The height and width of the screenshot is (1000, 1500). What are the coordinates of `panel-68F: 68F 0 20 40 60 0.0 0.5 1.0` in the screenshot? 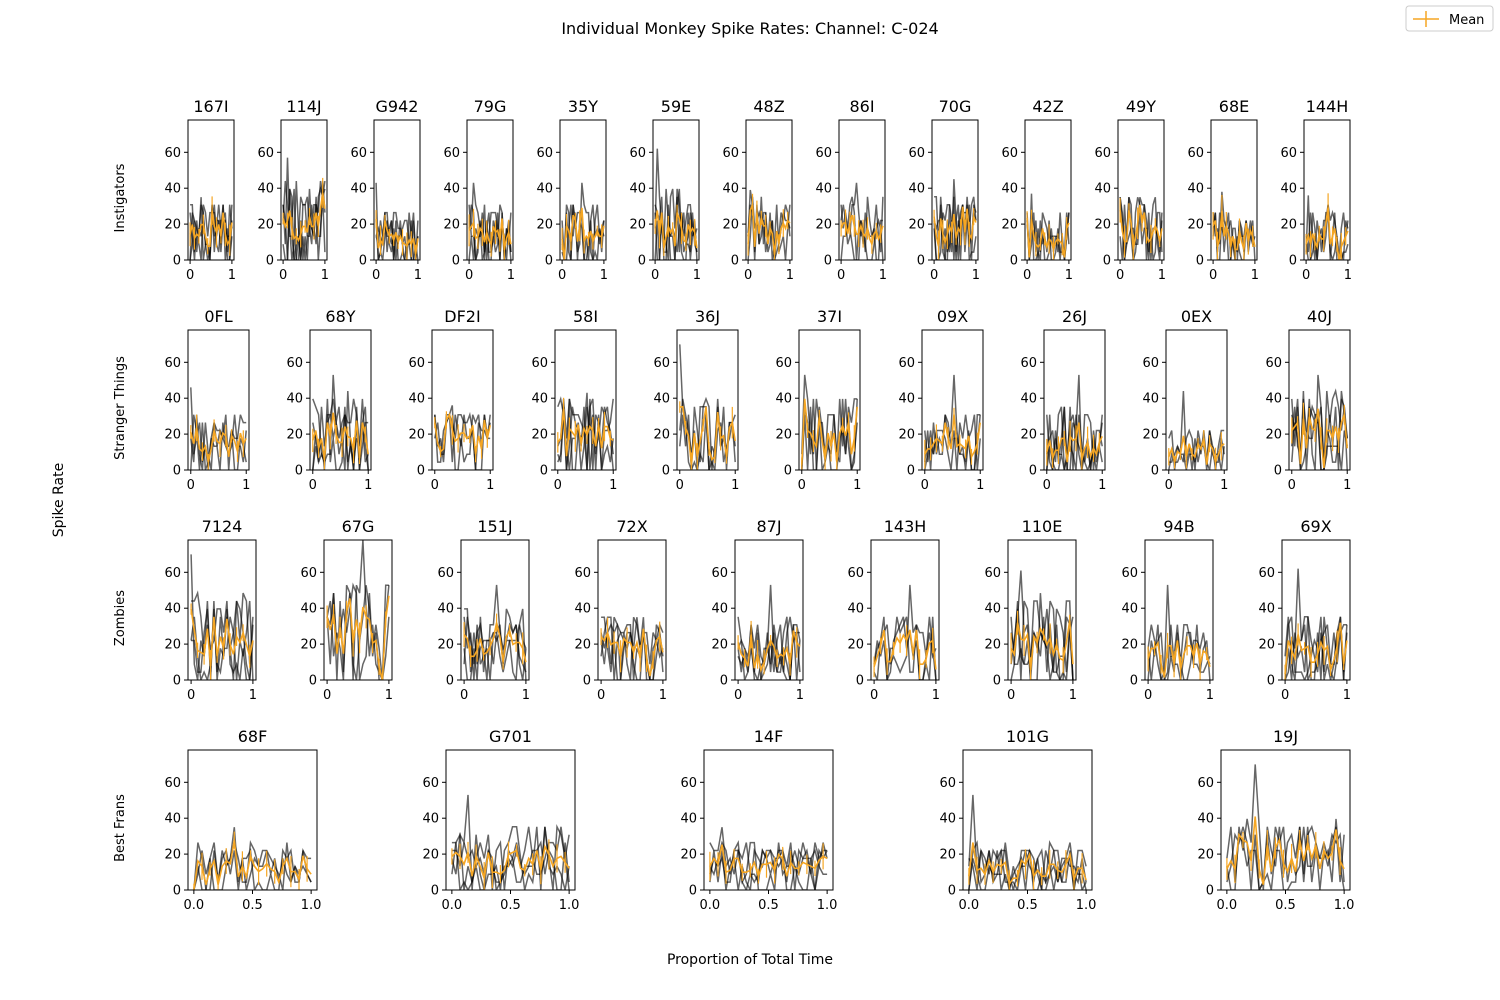 It's located at (242, 820).